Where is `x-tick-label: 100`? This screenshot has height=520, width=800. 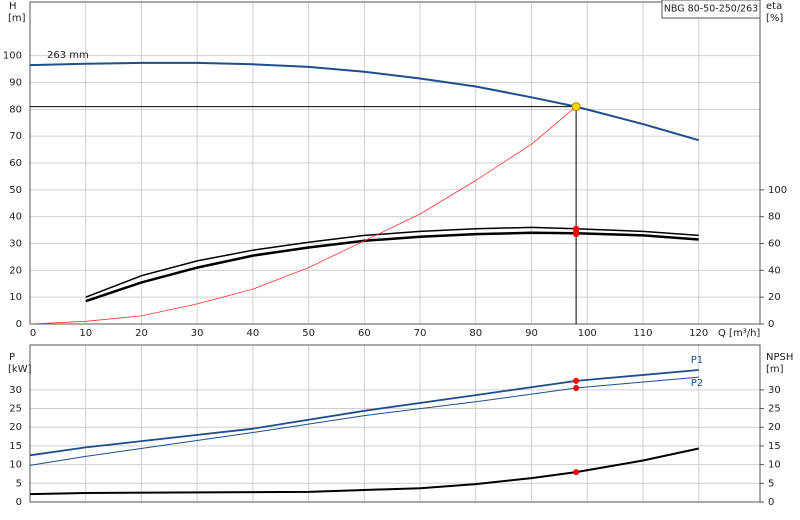
x-tick-label: 100 is located at coordinates (587, 333).